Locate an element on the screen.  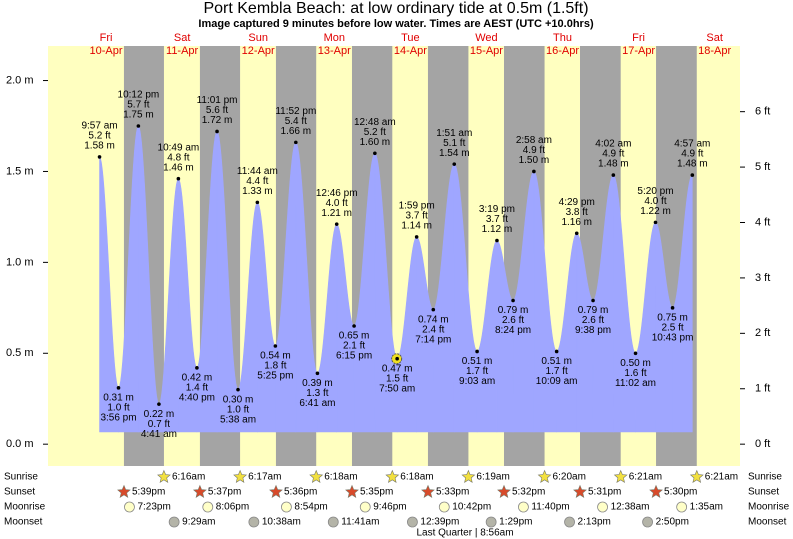
astro-time: 6:21am is located at coordinates (721, 477).